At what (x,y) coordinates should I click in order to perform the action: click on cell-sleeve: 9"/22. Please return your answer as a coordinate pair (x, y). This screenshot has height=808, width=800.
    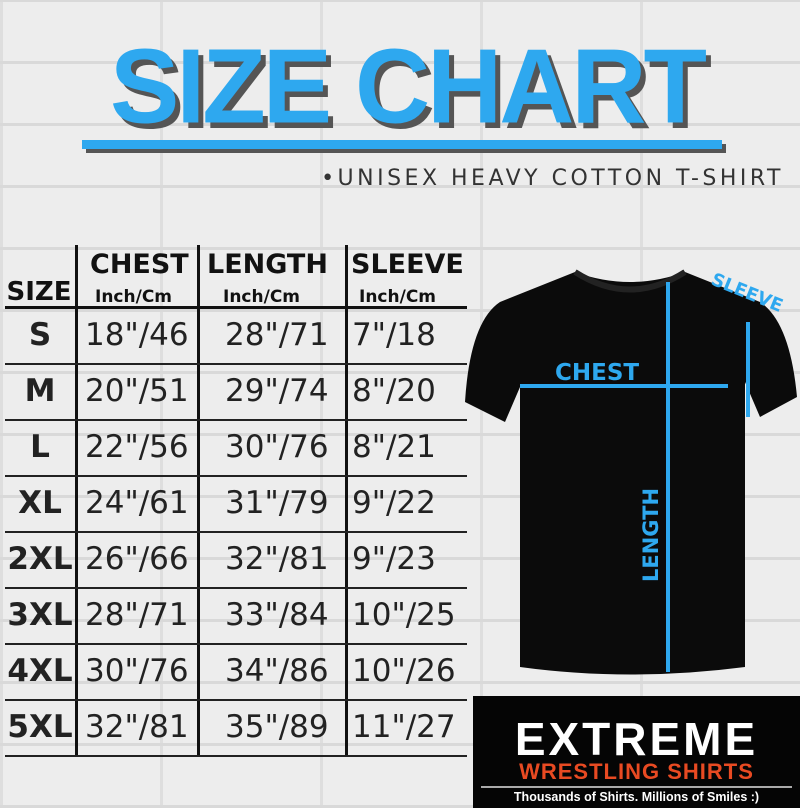
    Looking at the image, I should click on (394, 503).